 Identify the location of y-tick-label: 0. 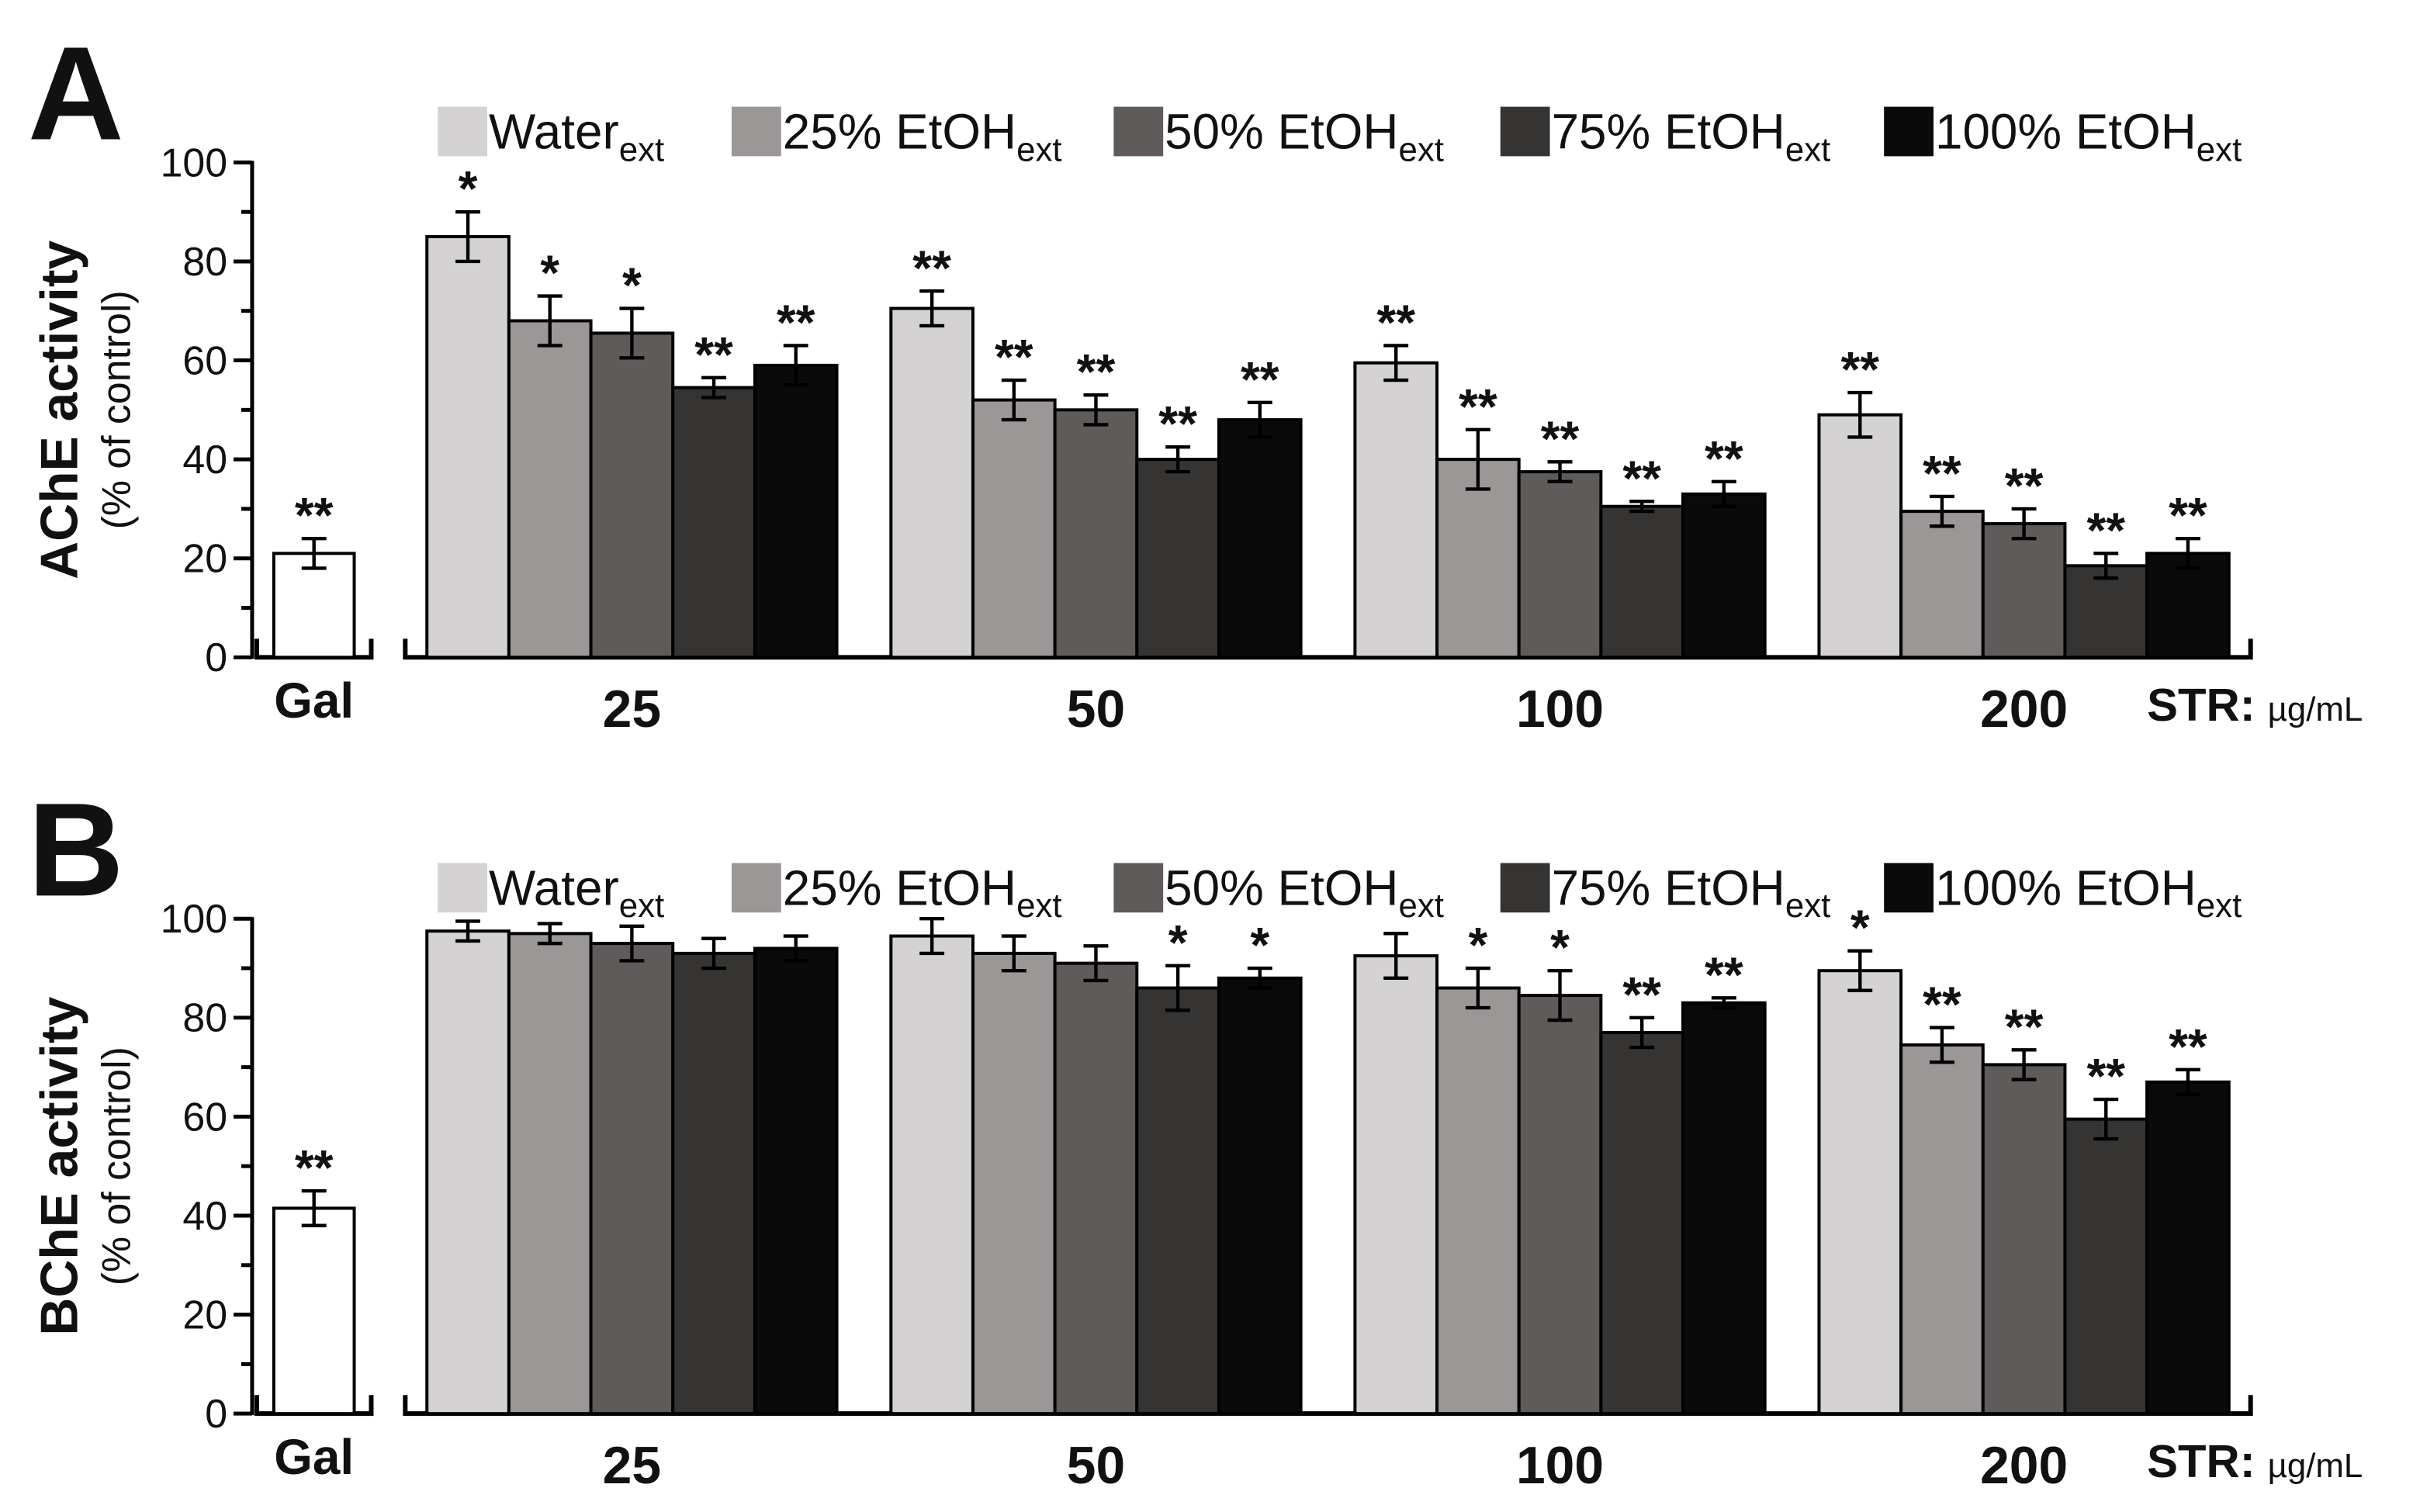
(216, 657).